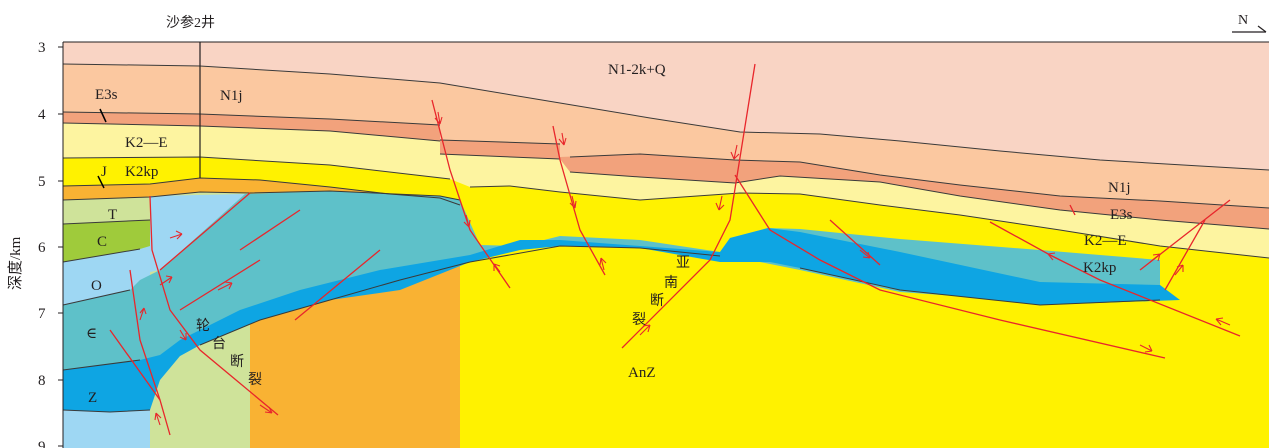  Describe the element at coordinates (42, 443) in the screenshot. I see `y-tick-9: 9` at that location.